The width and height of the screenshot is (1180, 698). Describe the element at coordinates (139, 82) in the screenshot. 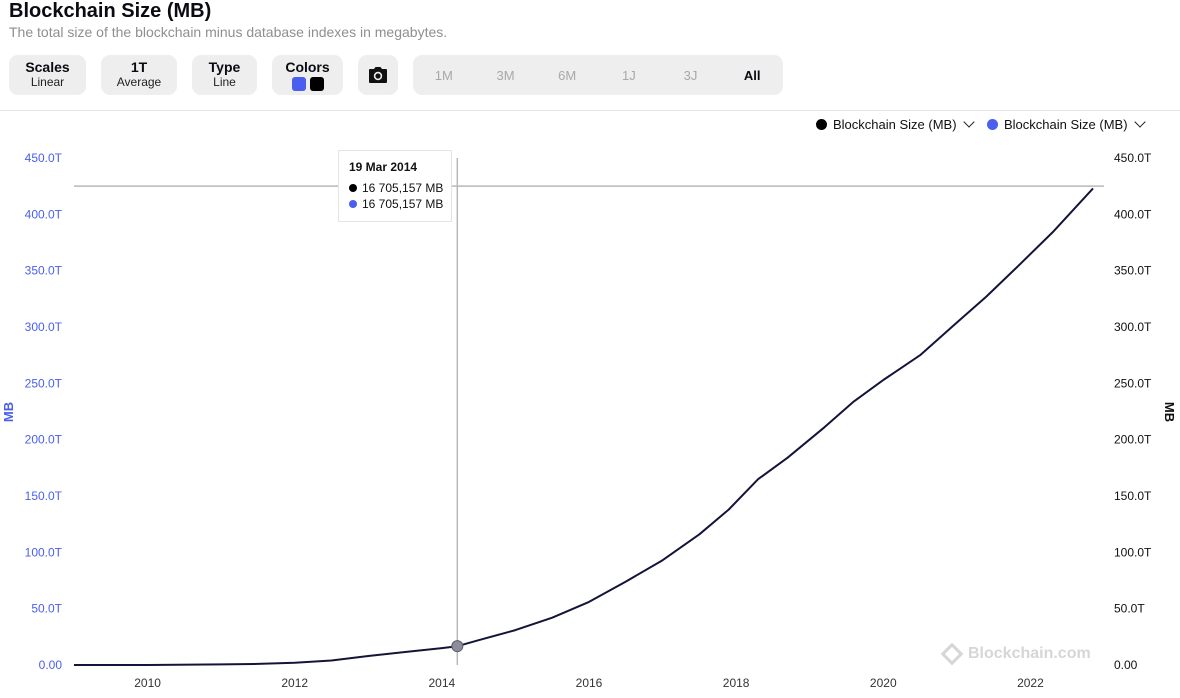

I see `period-value: Average` at that location.